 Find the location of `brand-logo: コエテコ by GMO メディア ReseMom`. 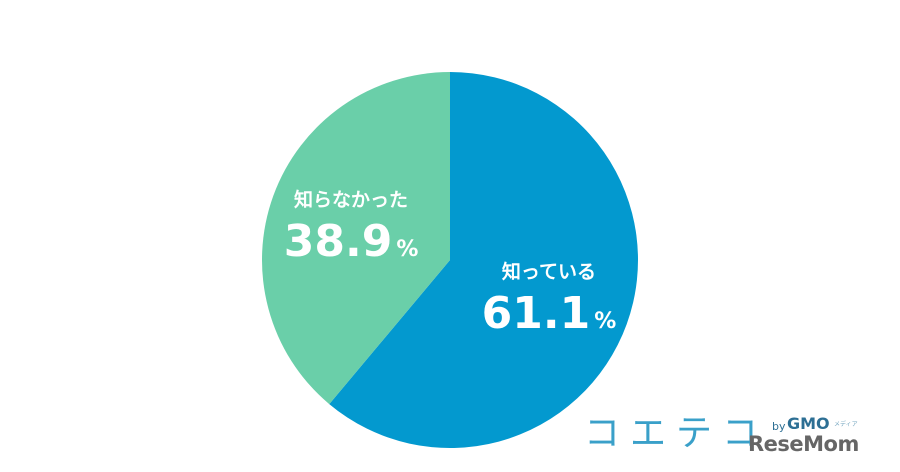

brand-logo: コエテコ by GMO メディア ReseMom is located at coordinates (734, 430).